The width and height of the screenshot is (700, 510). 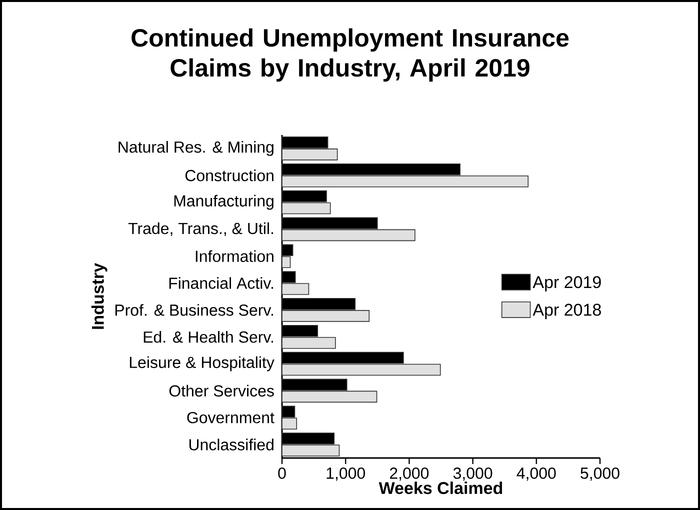 I want to click on x-tick-label: 5,000, so click(x=600, y=474).